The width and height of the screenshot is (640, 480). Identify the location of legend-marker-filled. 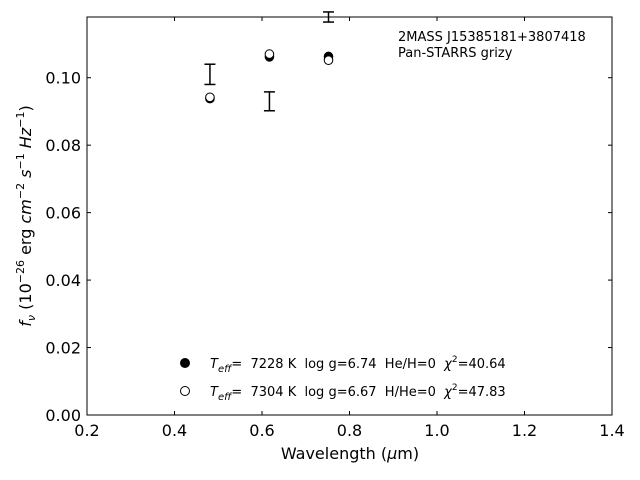
(185, 363).